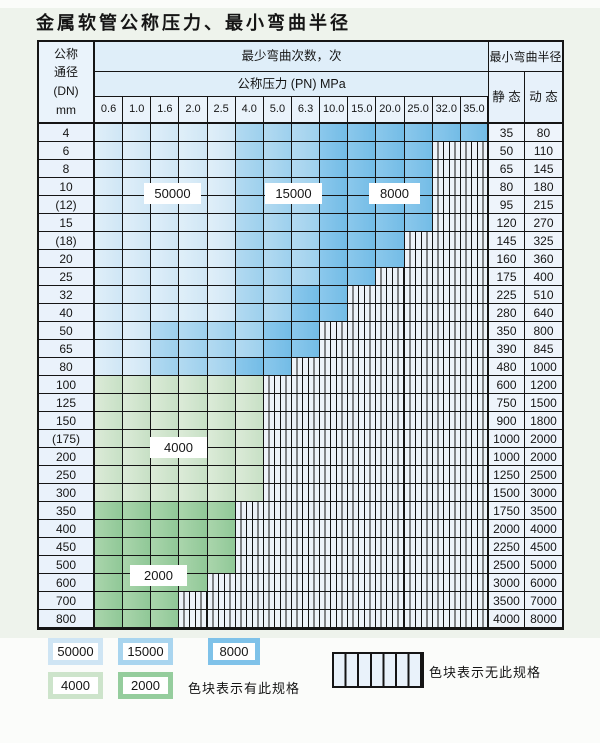 The width and height of the screenshot is (600, 743). Describe the element at coordinates (506, 511) in the screenshot. I see `static-radius-cell: 1750` at that location.